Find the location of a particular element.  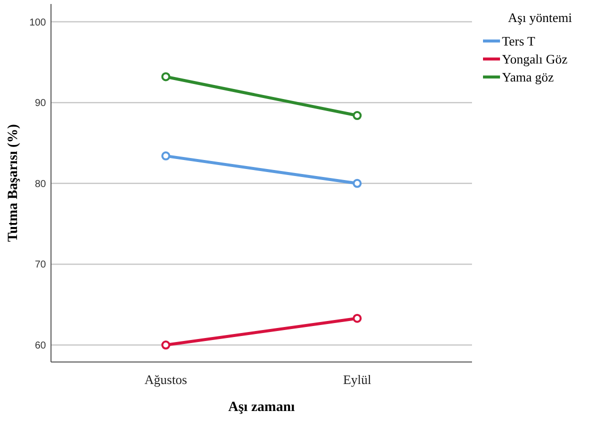

legend-label: Yama göz is located at coordinates (528, 77).